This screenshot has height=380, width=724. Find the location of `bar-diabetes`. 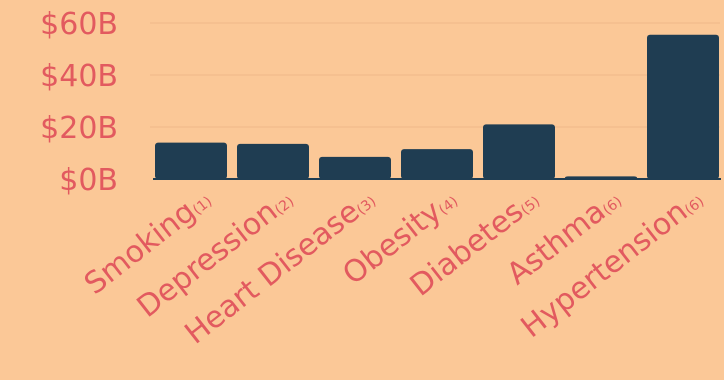

bar-diabetes is located at coordinates (519, 151).